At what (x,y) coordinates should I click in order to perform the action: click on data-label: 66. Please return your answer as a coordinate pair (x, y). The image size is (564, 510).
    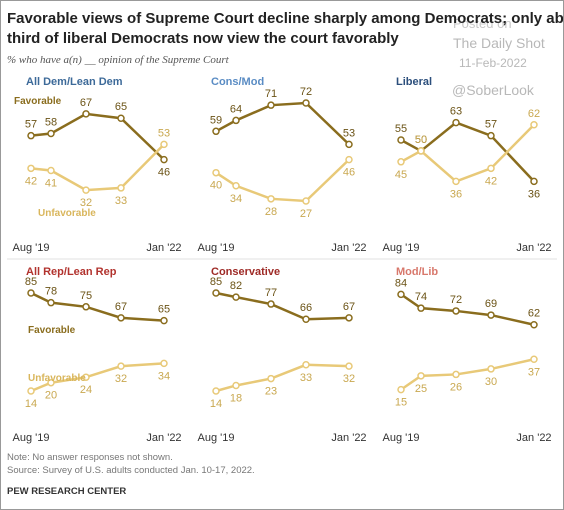
    Looking at the image, I should click on (306, 308).